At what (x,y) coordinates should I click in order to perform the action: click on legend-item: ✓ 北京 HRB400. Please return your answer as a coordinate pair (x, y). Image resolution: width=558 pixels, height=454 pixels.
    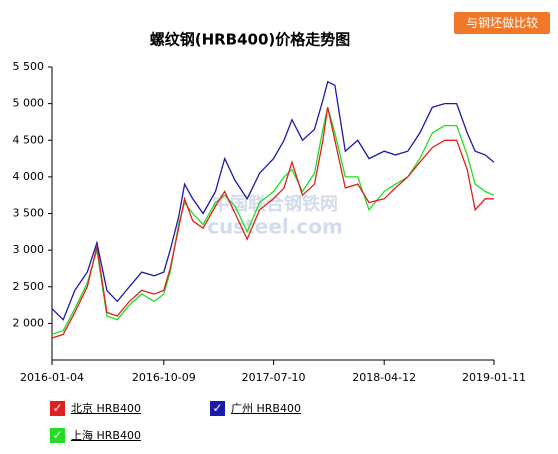
    Looking at the image, I should click on (95, 408).